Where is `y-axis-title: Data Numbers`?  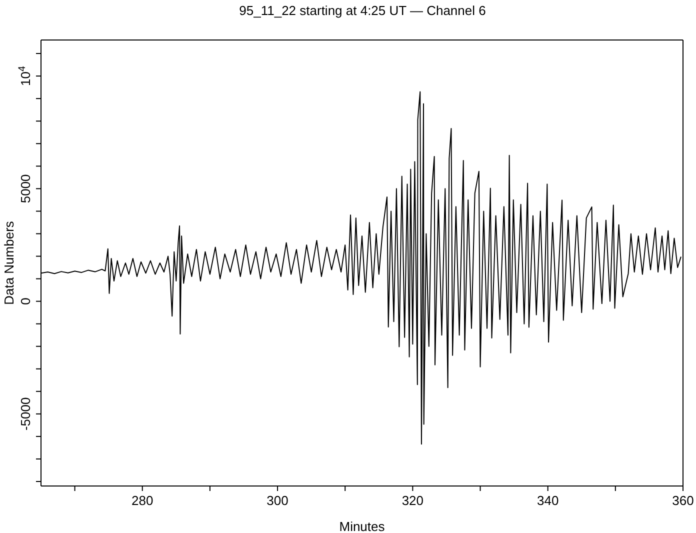 y-axis-title: Data Numbers is located at coordinates (9, 262).